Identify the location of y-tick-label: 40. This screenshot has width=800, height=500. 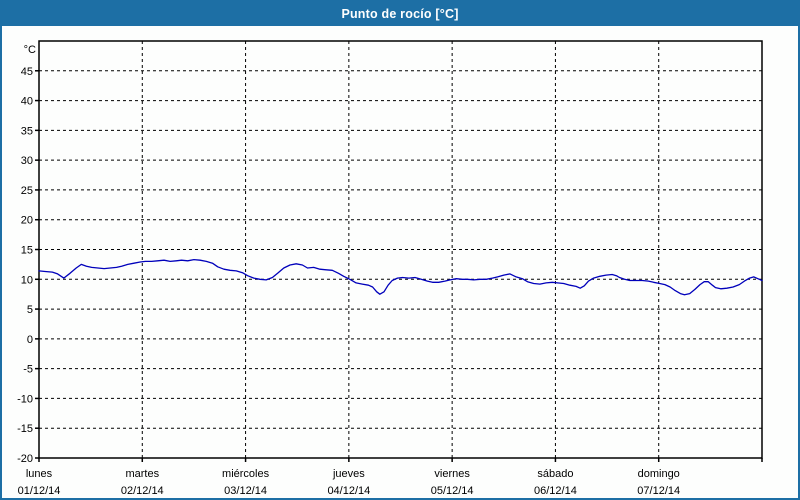
(27, 102).